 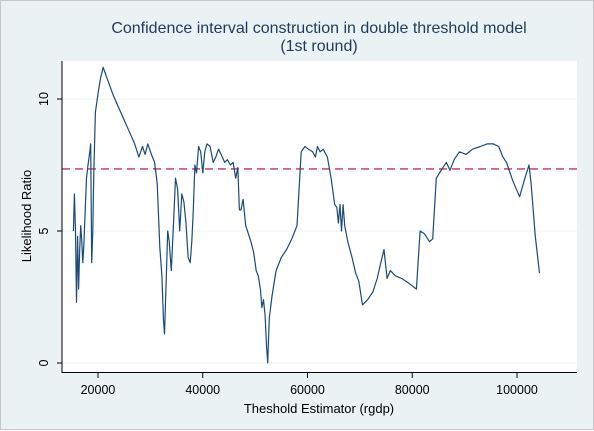 What do you see at coordinates (412, 390) in the screenshot?
I see `x-tick-label: 80000` at bounding box center [412, 390].